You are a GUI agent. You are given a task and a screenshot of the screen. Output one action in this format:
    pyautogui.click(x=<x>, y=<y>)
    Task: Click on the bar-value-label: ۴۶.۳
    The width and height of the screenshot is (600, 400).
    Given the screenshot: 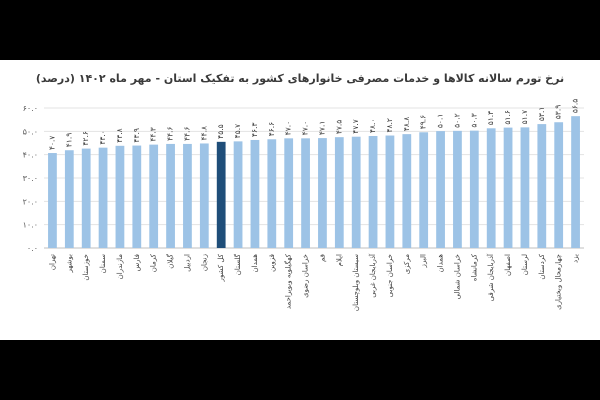 What is the action you would take?
    pyautogui.click(x=254, y=129)
    